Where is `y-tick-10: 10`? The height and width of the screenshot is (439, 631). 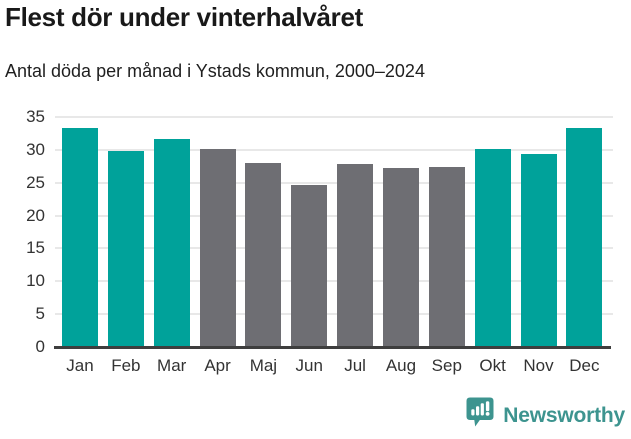 y-tick-10: 10 is located at coordinates (35, 281).